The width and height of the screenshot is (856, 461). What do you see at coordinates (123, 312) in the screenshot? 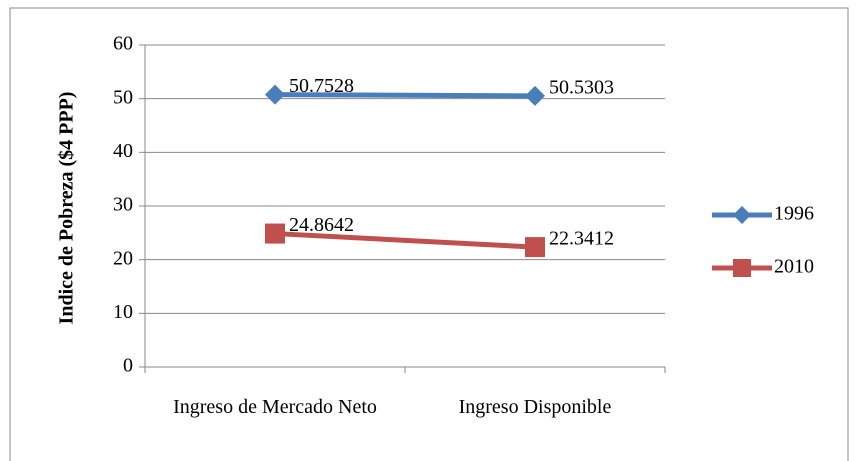
I see `y-tick-label: 10` at bounding box center [123, 312].